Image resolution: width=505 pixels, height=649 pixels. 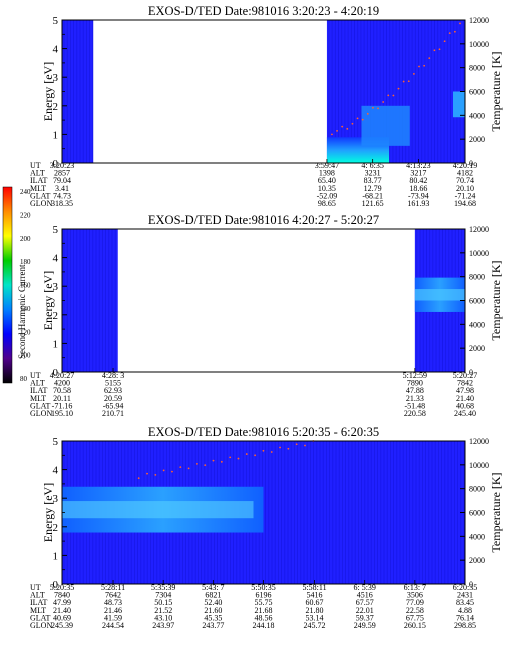 I want to click on ephemeris-value: 41.59, so click(x=113, y=617).